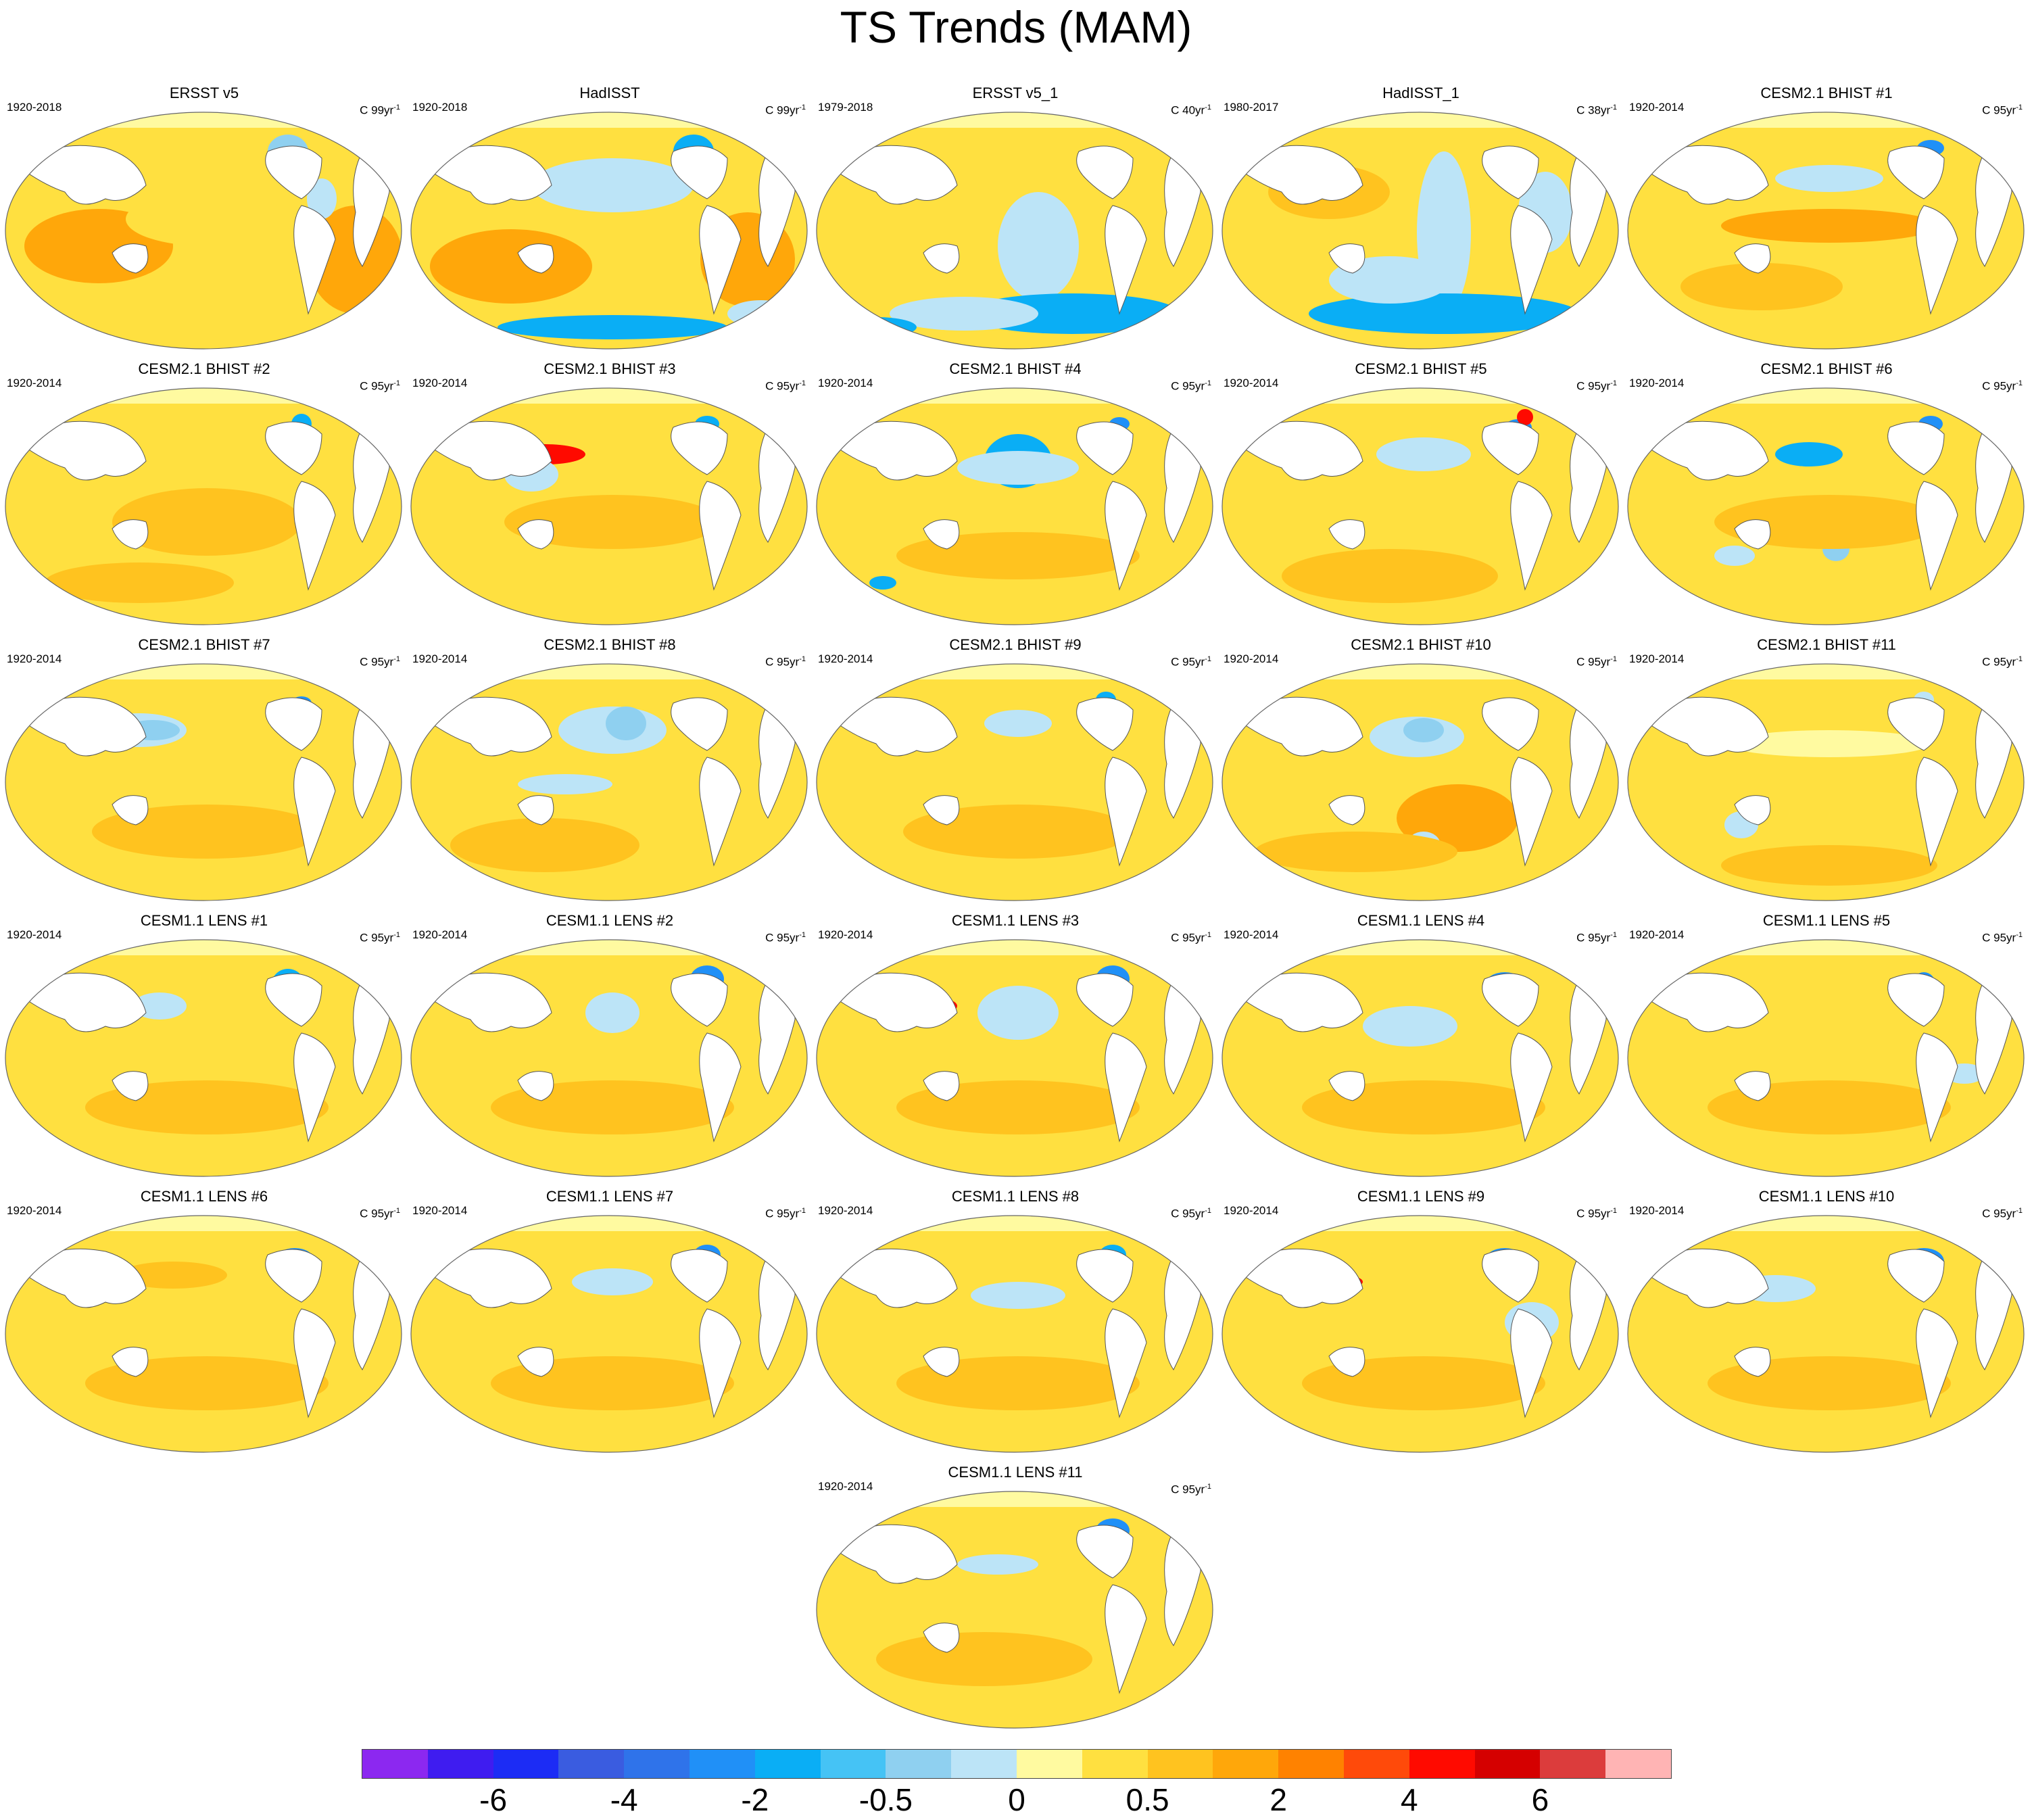 The width and height of the screenshot is (2032, 1820). Describe the element at coordinates (34, 108) in the screenshot. I see `panel-period: 1920-2018` at that location.